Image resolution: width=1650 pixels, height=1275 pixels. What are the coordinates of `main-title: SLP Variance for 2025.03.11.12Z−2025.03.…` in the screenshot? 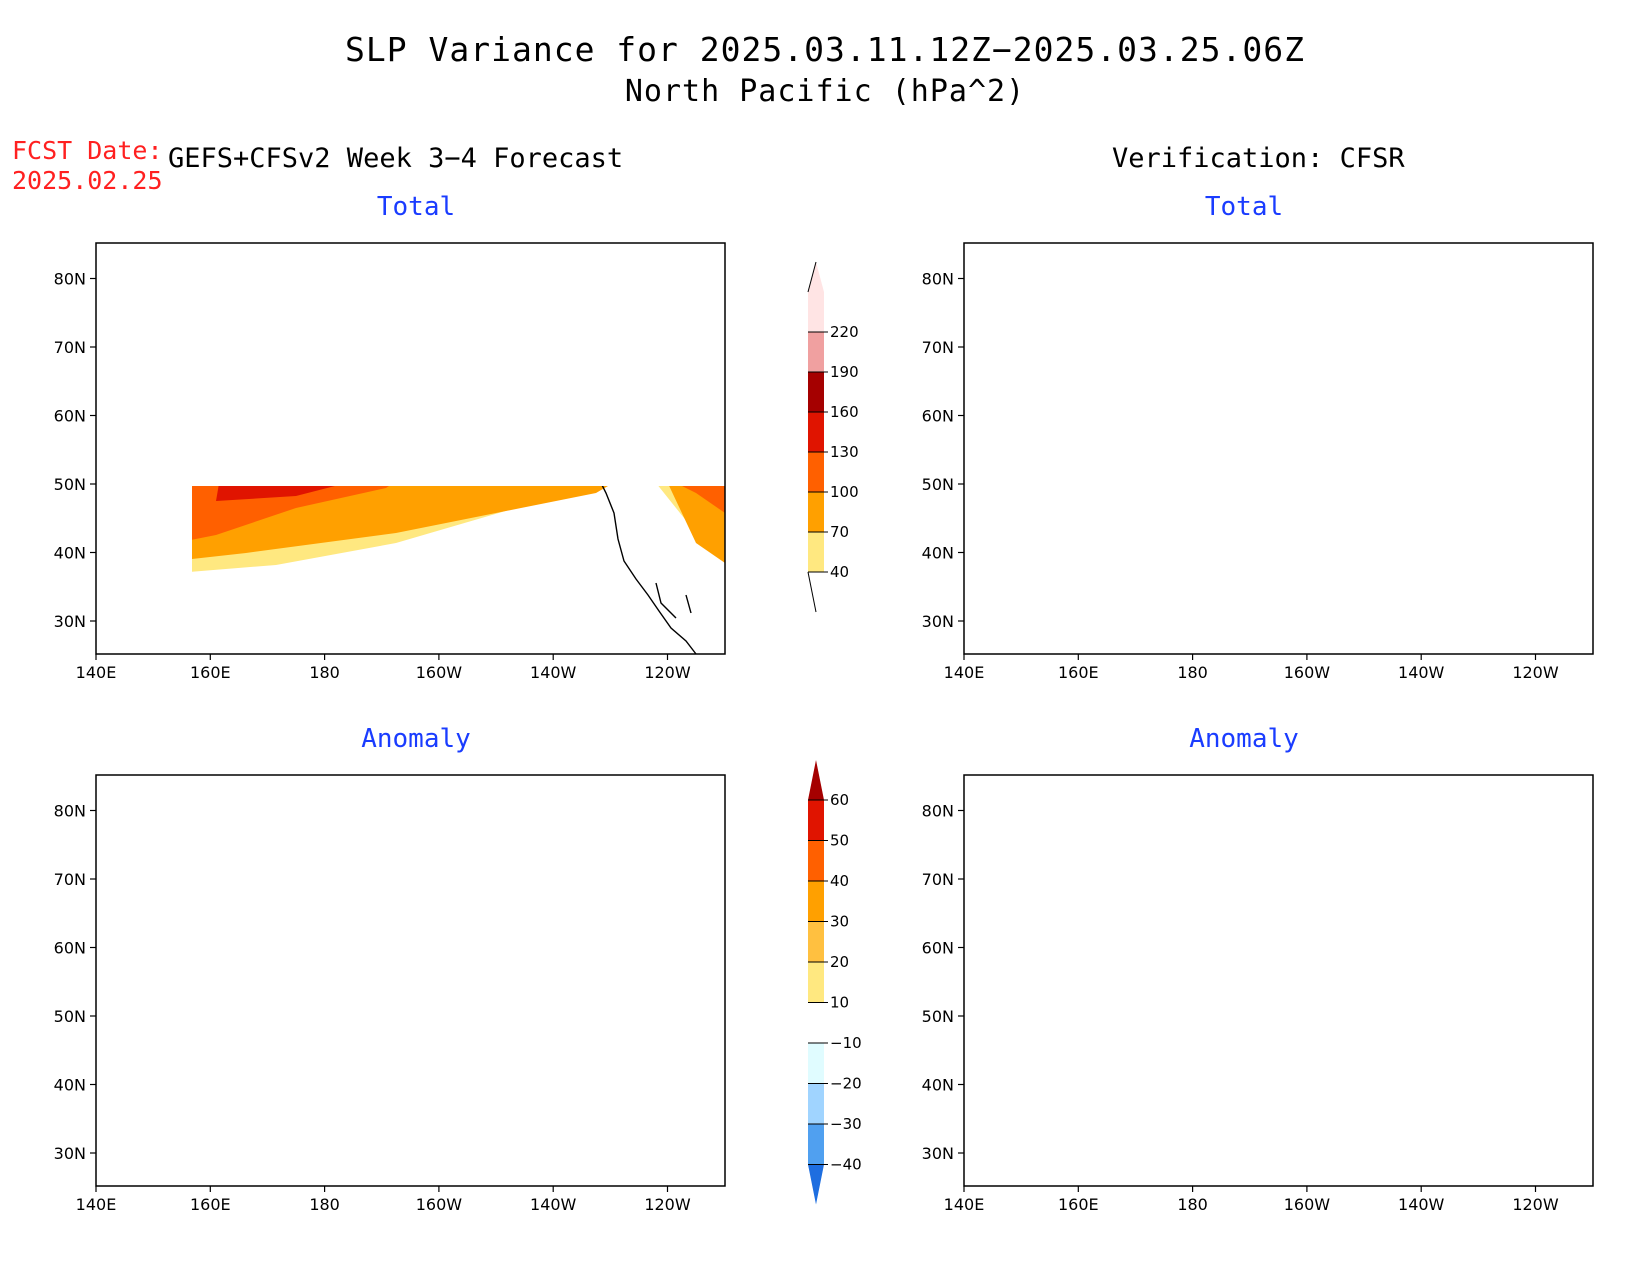 It's located at (825, 49).